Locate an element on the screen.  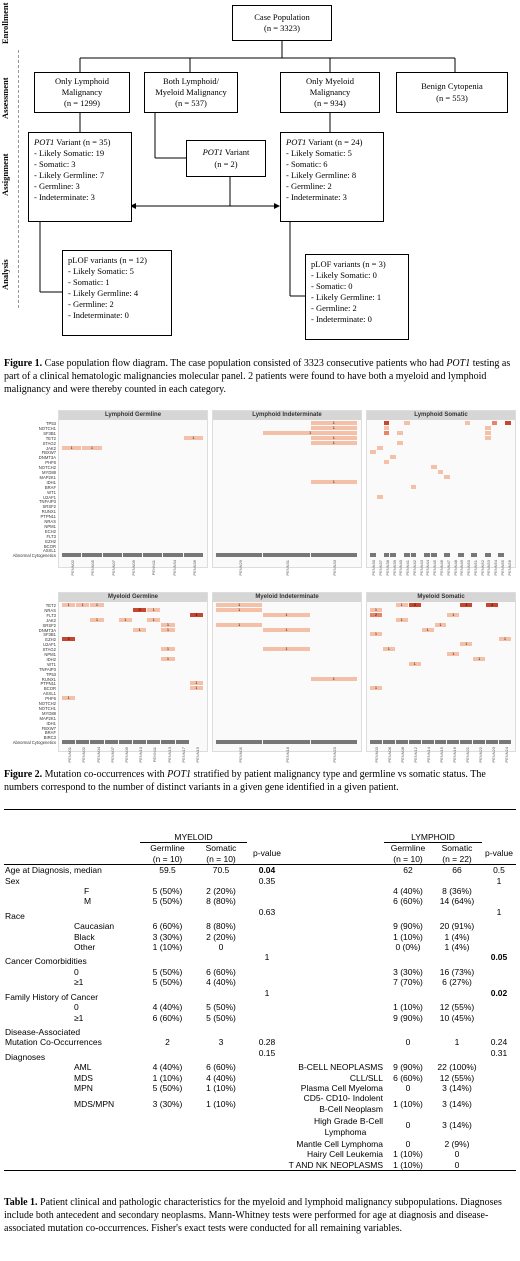
gene-label: SRSF2 is located at coordinates (49, 625).